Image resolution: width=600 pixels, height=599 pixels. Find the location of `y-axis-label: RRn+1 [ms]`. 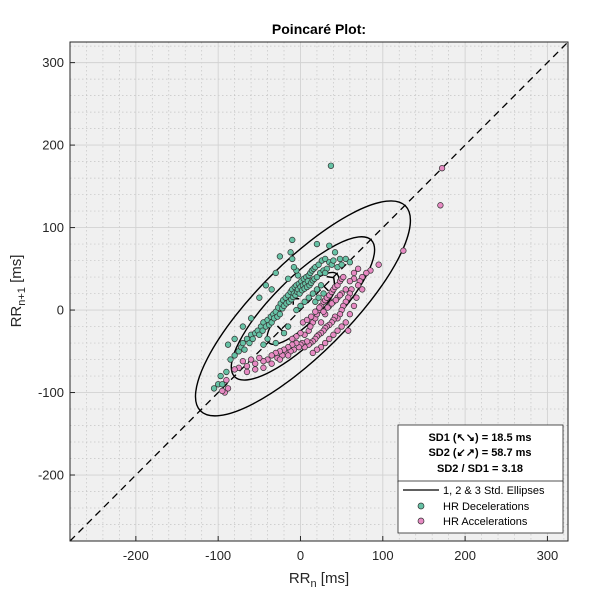

y-axis-label: RRn+1 [ms] is located at coordinates (18, 291).